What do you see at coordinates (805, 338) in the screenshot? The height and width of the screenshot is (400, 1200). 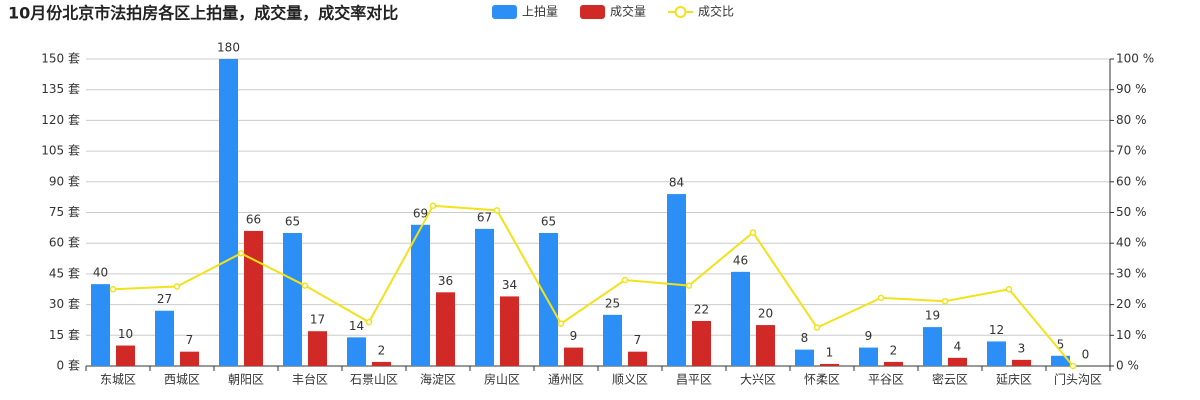 I see `data-label: 8` at bounding box center [805, 338].